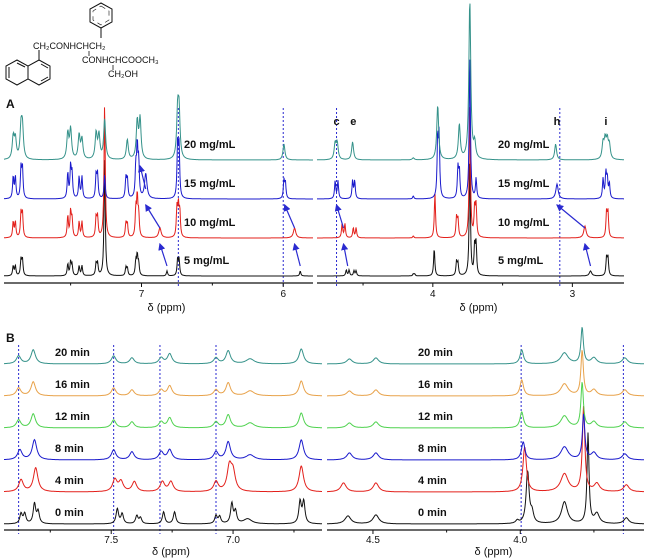  I want to click on x-tick-label: 7.5, so click(111, 540).